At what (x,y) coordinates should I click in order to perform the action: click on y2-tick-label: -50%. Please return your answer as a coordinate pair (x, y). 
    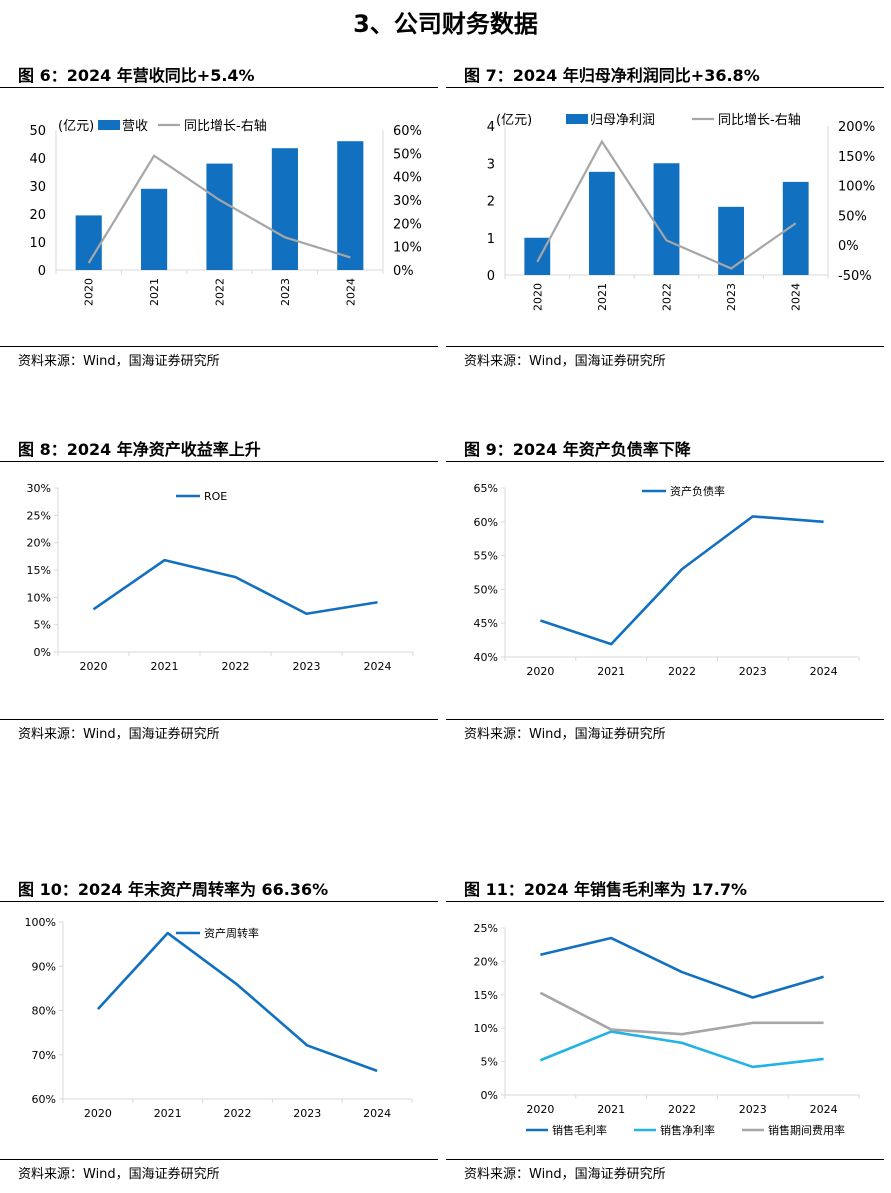
    Looking at the image, I should click on (855, 276).